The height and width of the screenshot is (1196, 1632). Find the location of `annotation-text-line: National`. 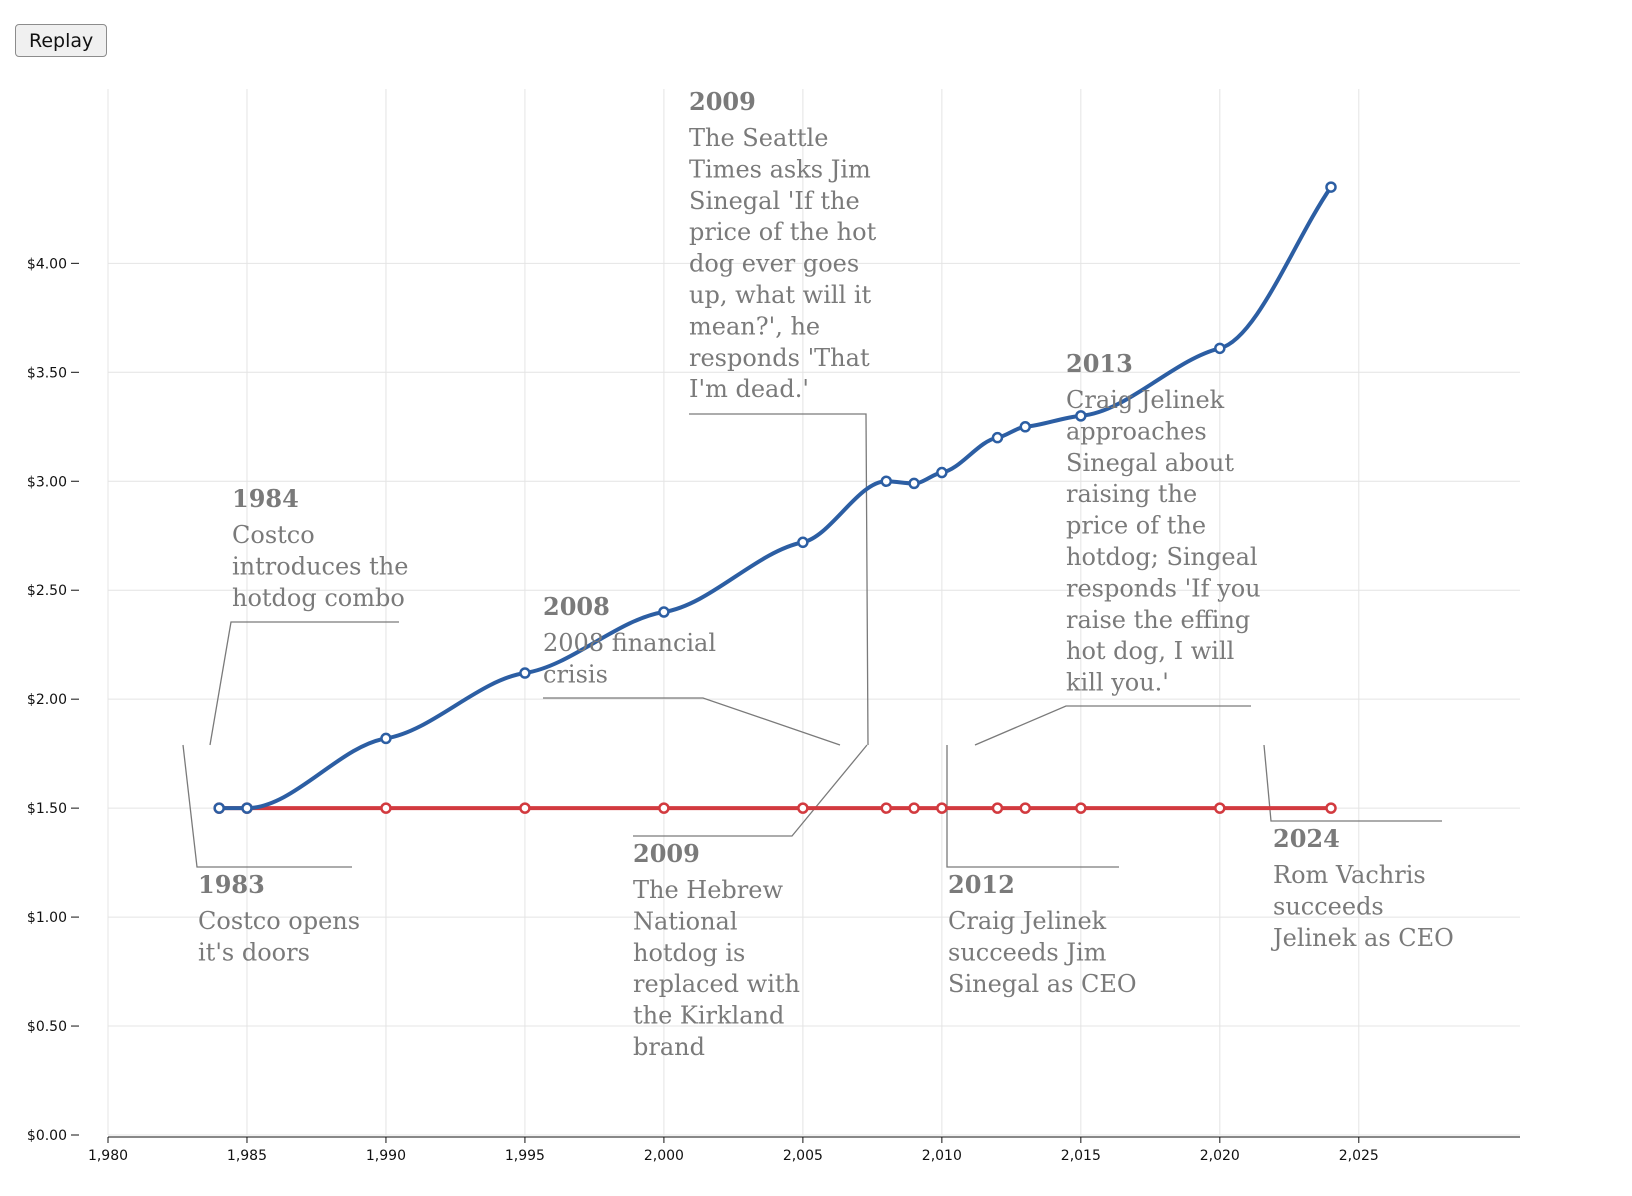

annotation-text-line: National is located at coordinates (685, 921).